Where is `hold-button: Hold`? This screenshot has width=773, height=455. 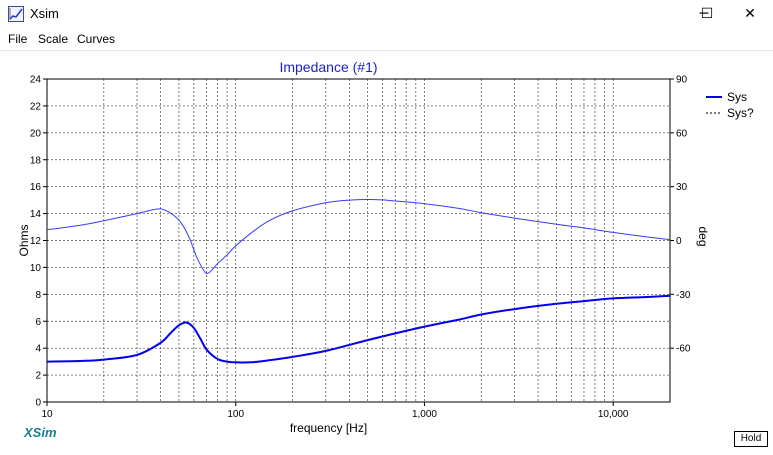 hold-button: Hold is located at coordinates (751, 439).